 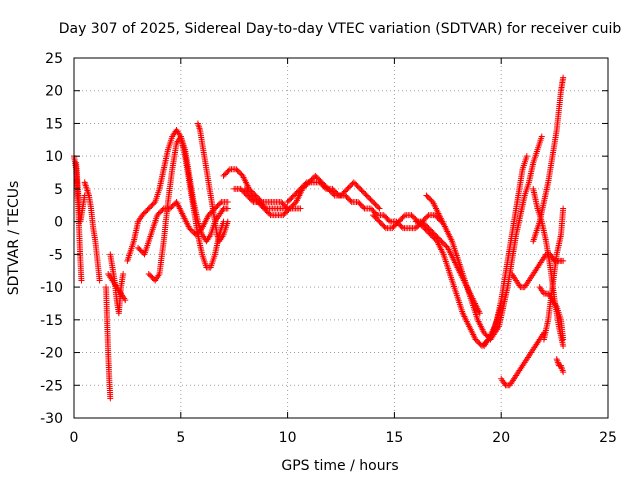 What do you see at coordinates (608, 438) in the screenshot?
I see `x-tick-label: 25` at bounding box center [608, 438].